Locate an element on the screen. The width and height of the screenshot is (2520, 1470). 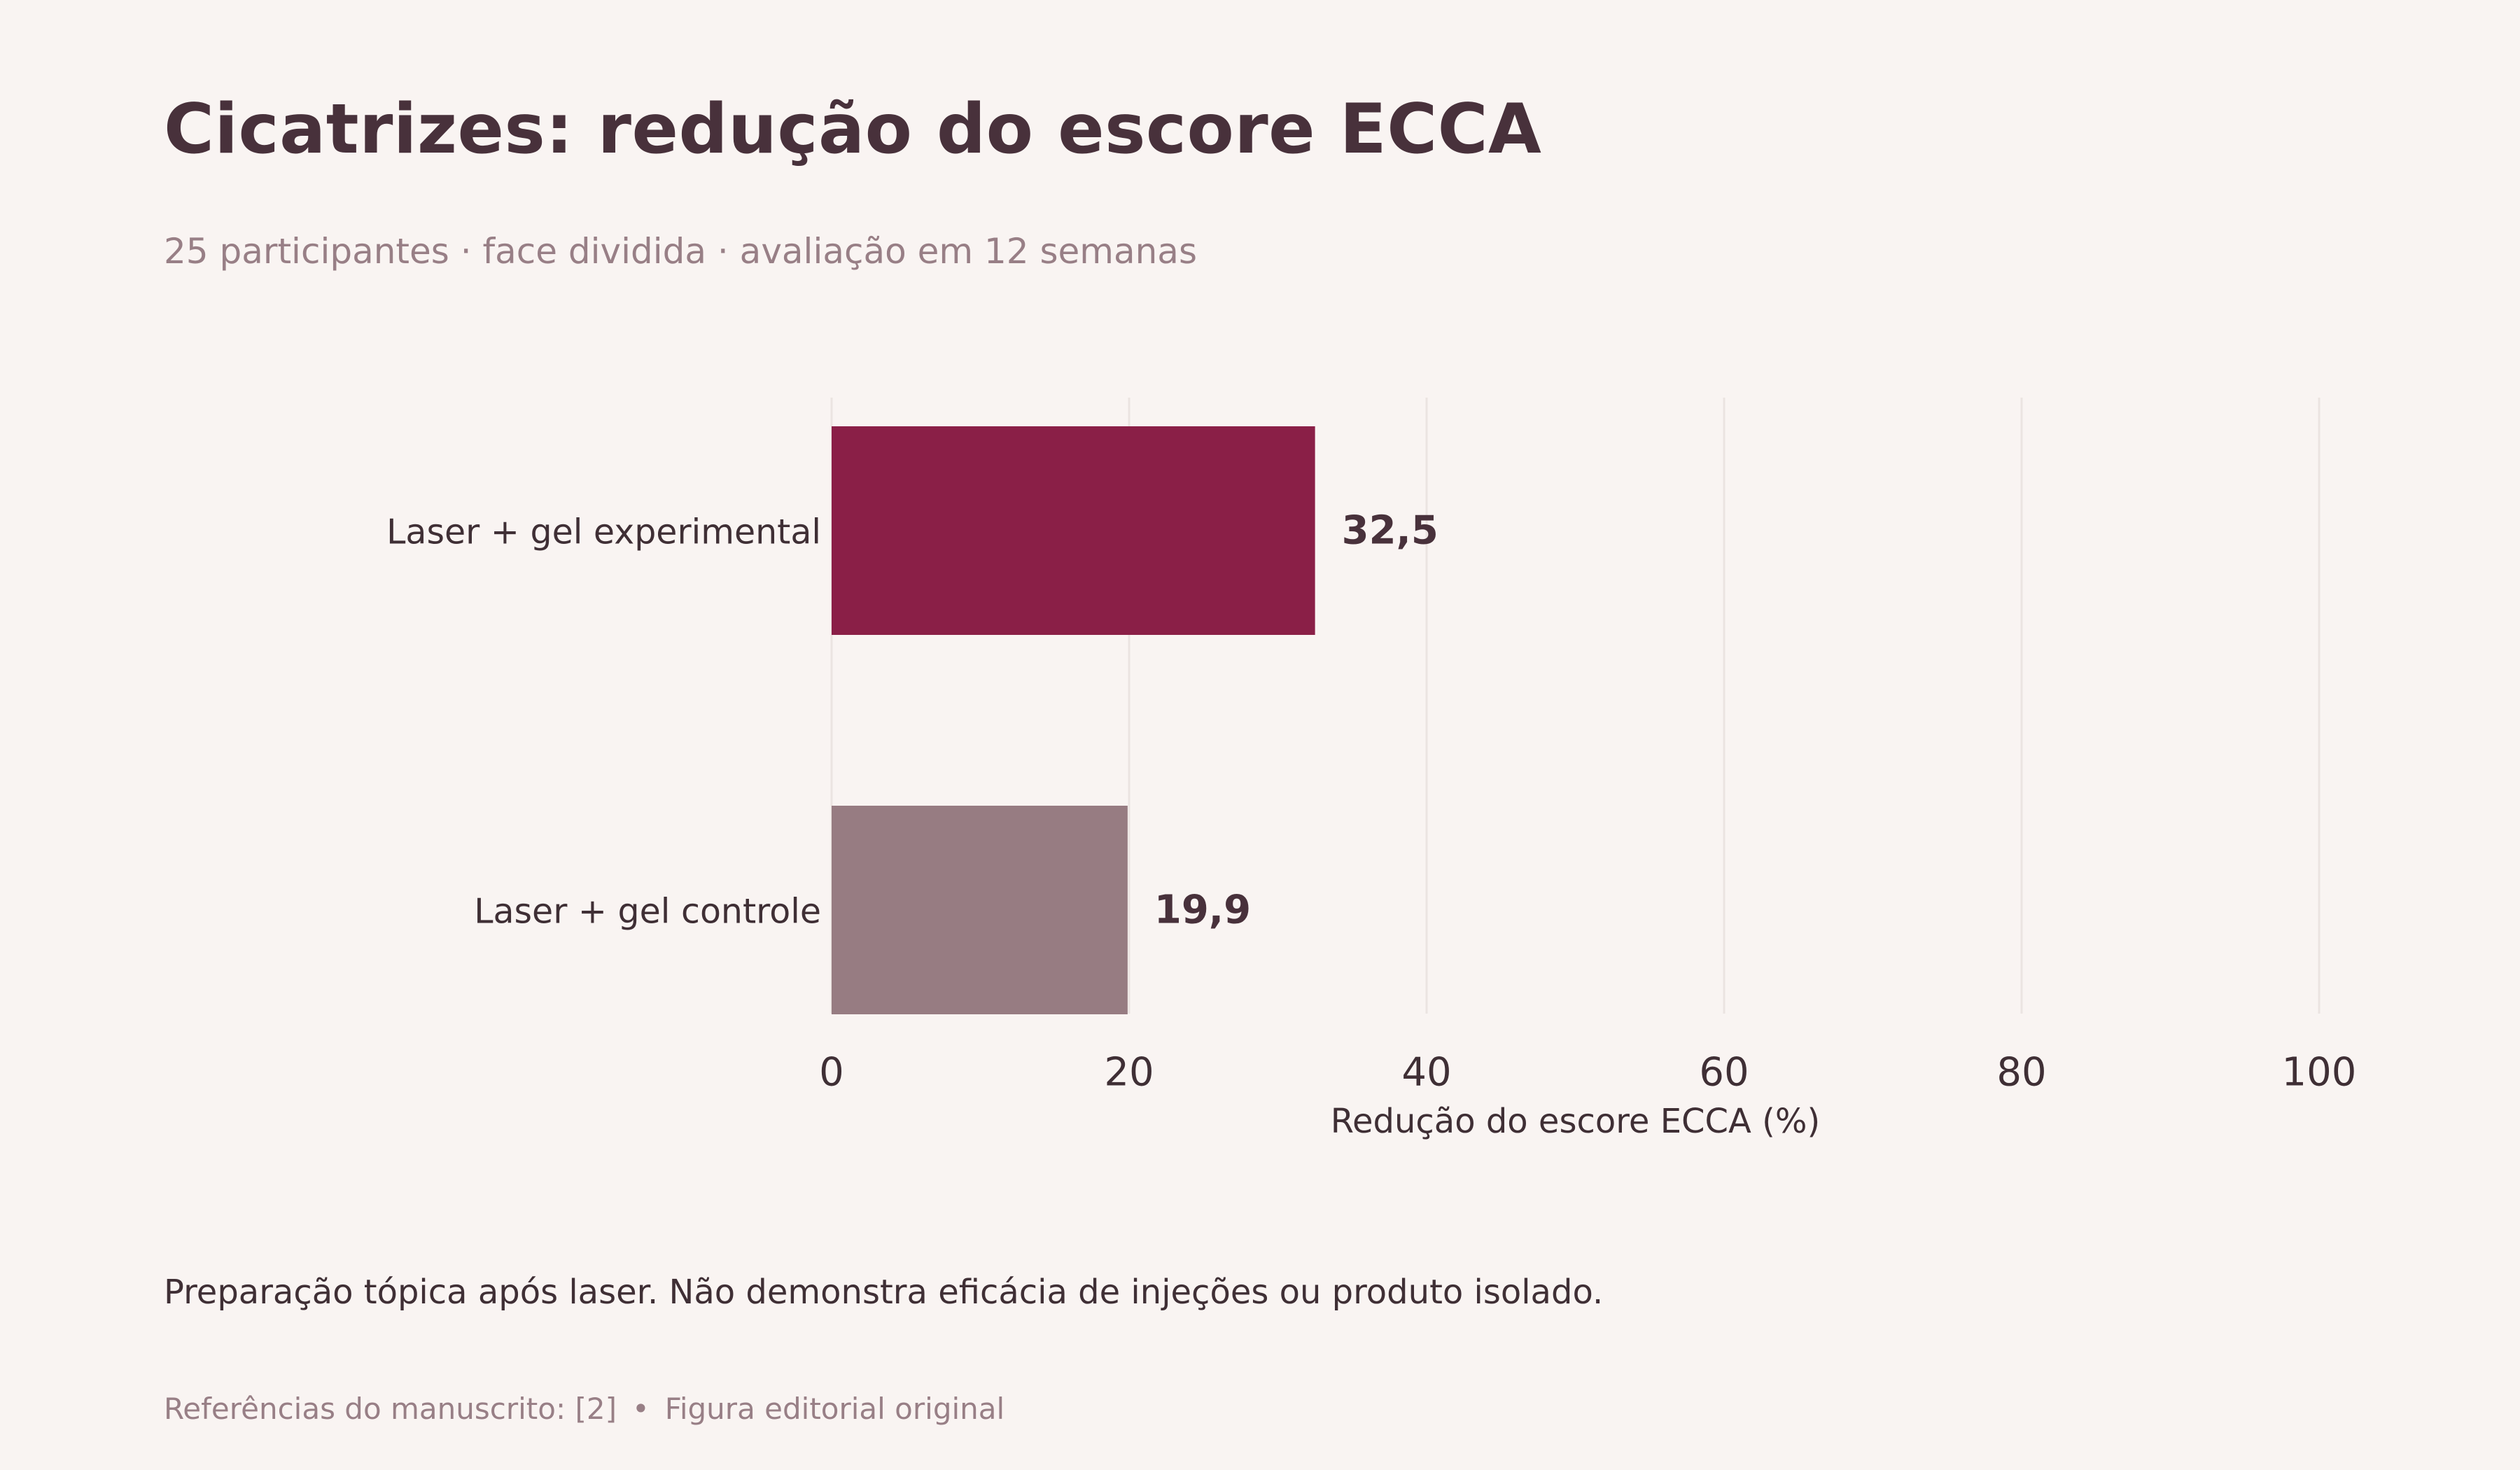
x-tick-label: 100 is located at coordinates (2319, 1073).